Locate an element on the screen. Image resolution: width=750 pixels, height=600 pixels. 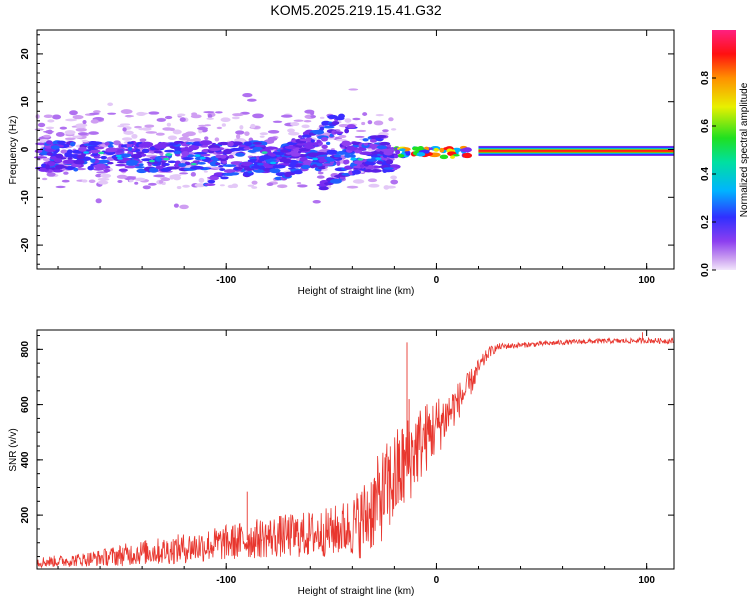
snr-x-tick-label: 0 is located at coordinates (437, 580).